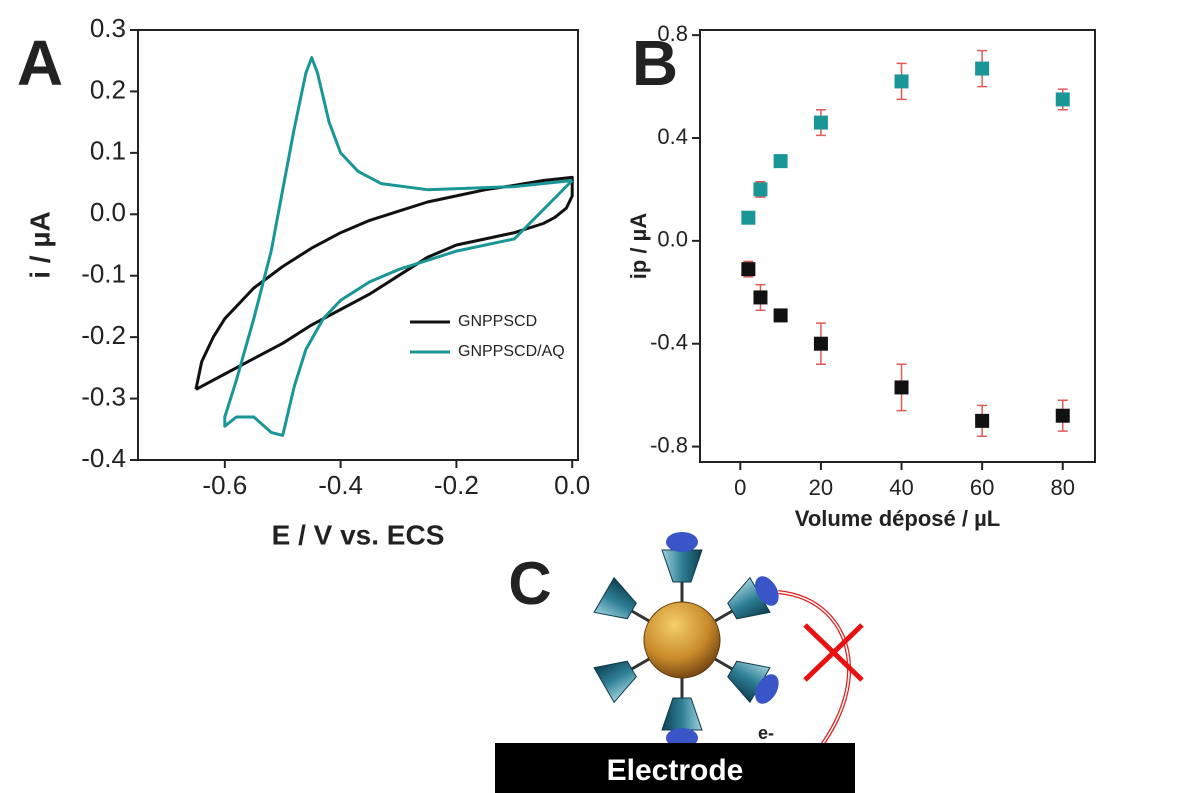 Image resolution: width=1184 pixels, height=793 pixels. What do you see at coordinates (672, 33) in the screenshot?
I see `y-tick-label: 0.8` at bounding box center [672, 33].